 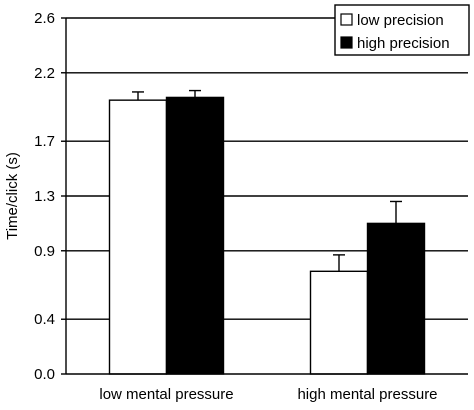 I want to click on y-tick-label: 2.6, so click(x=44, y=18).